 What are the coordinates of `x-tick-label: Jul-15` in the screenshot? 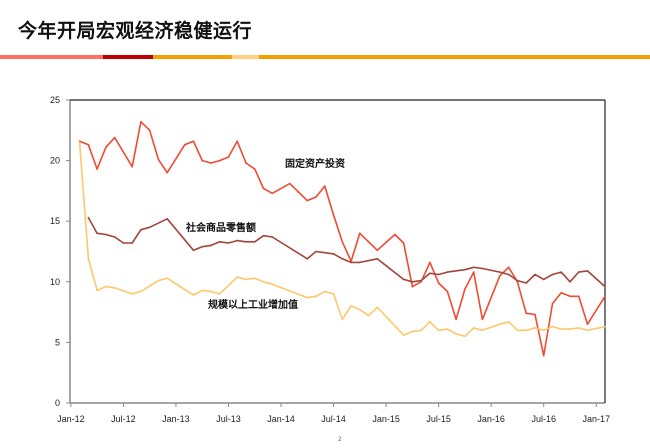 It's located at (438, 419).